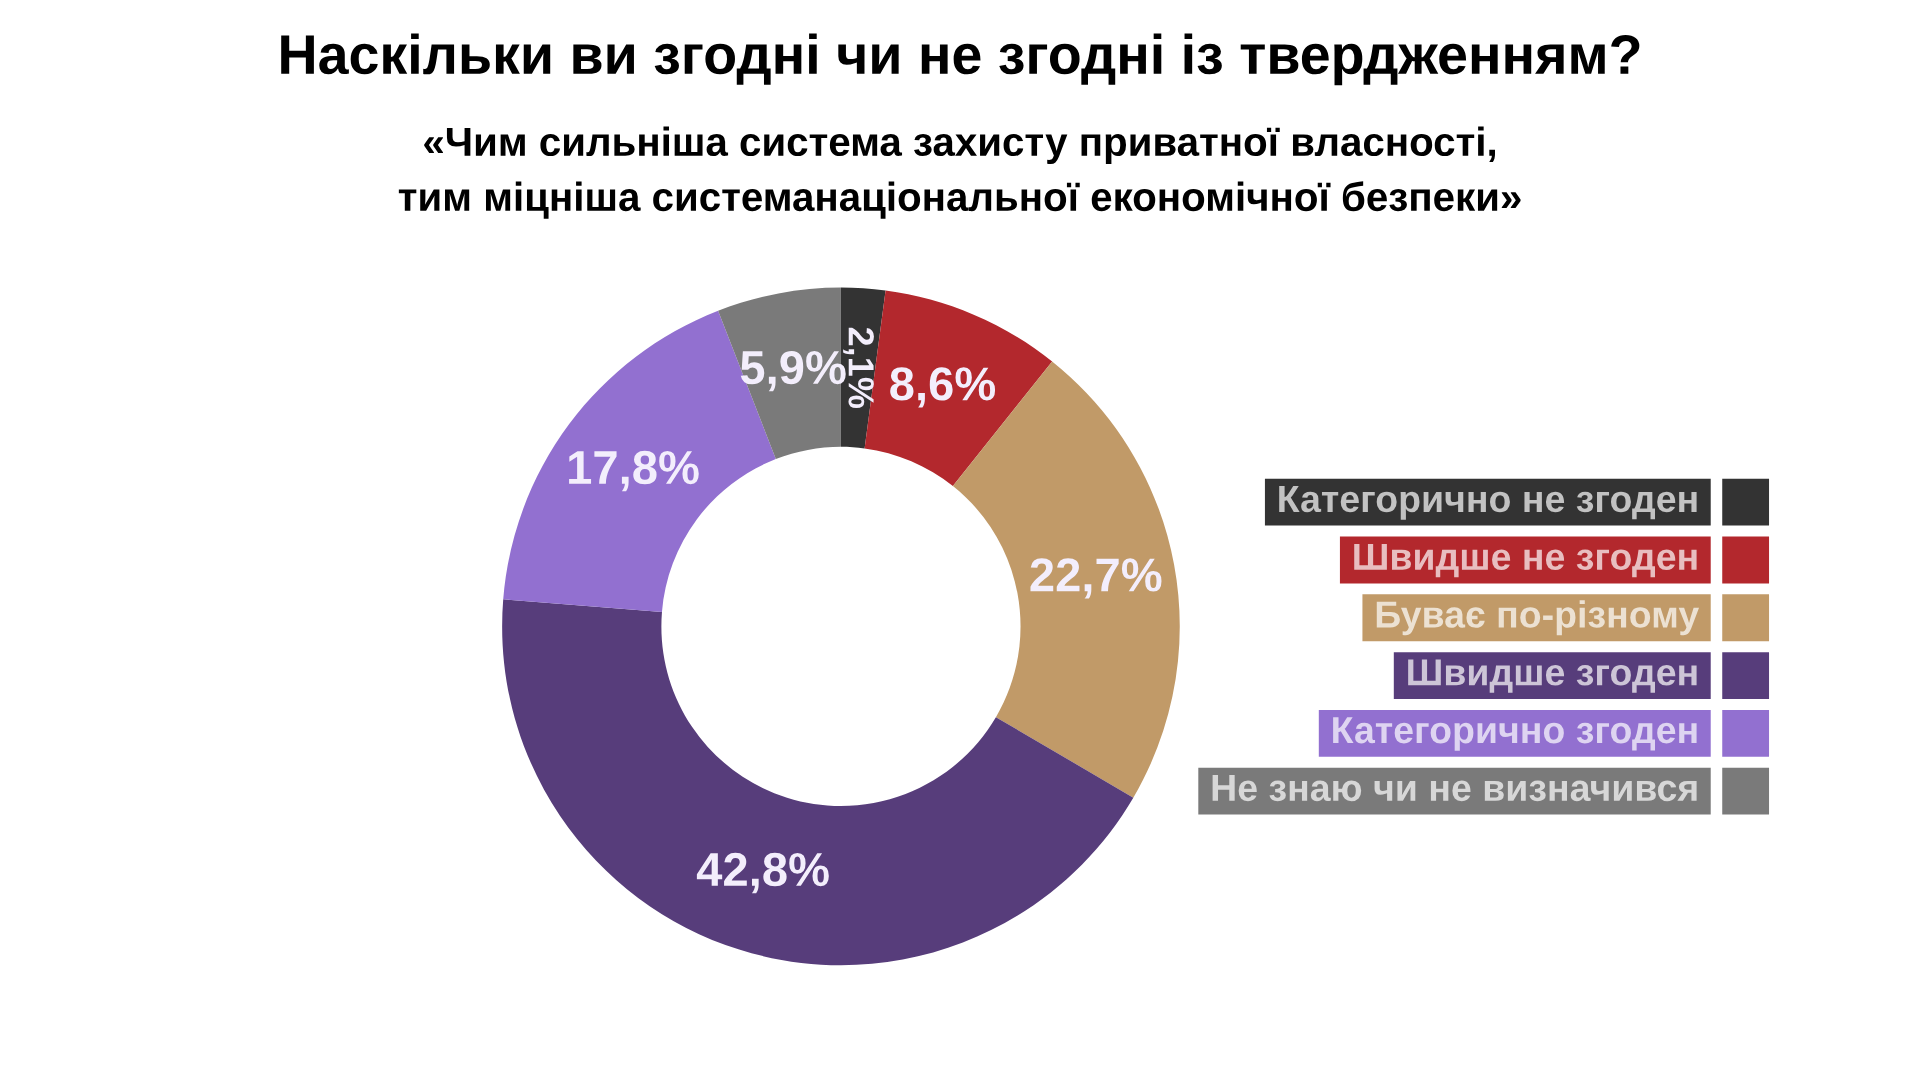 This screenshot has height=1080, width=1920. What do you see at coordinates (943, 387) in the screenshot?
I see `data-label: 8,6%` at bounding box center [943, 387].